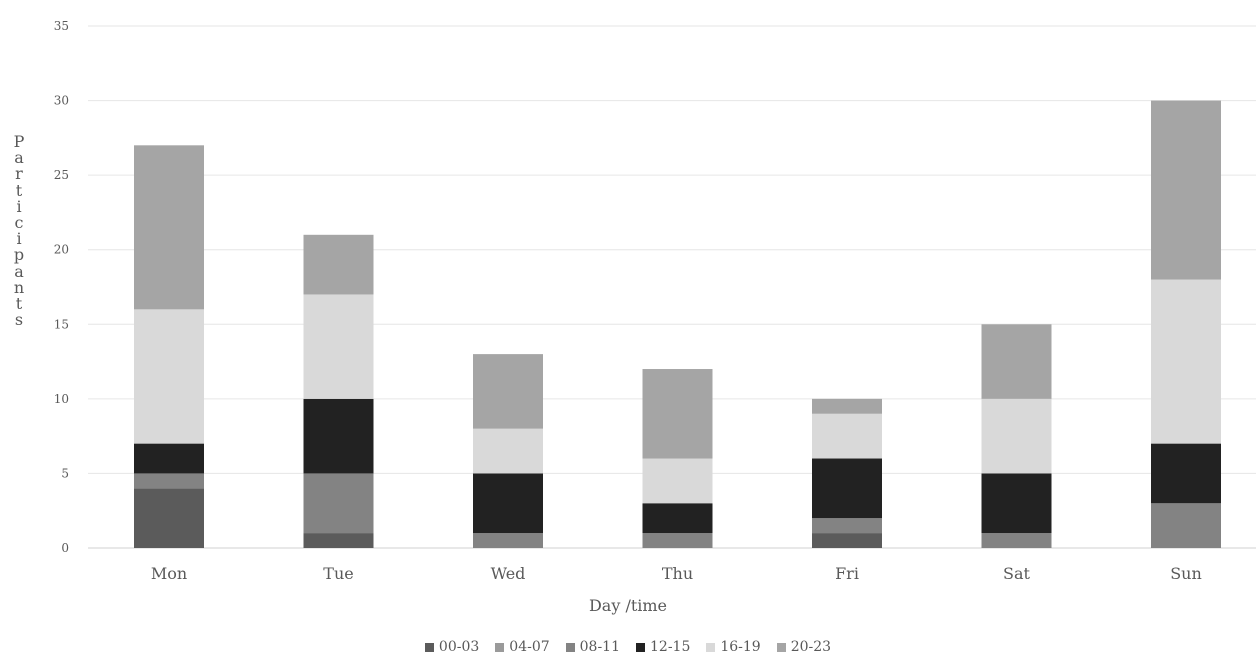 This screenshot has width=1256, height=657. What do you see at coordinates (338, 573) in the screenshot?
I see `x-tick-label: Tue` at bounding box center [338, 573].